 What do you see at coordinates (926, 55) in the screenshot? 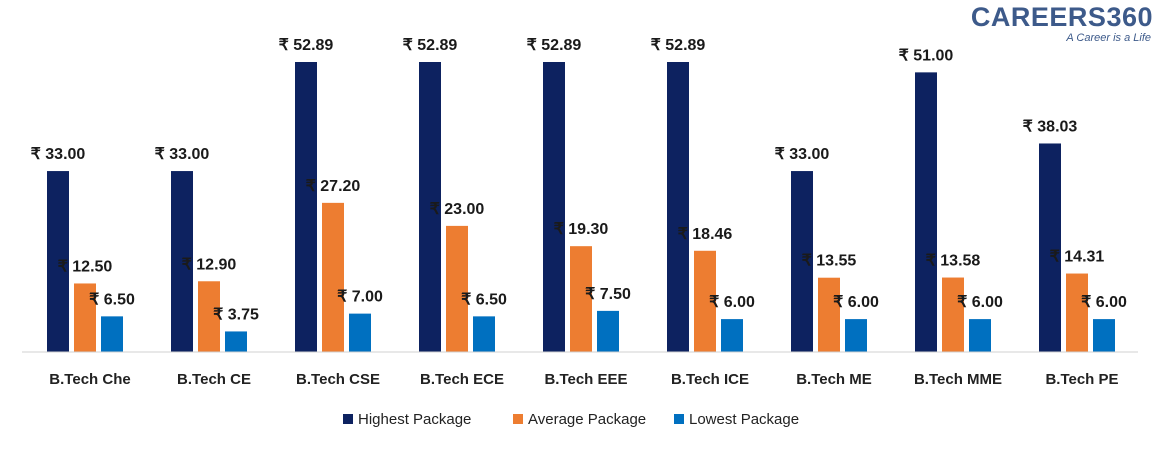
I see `value-label-b-tech-mme-highest-package: ₹ 51.00` at bounding box center [926, 55].